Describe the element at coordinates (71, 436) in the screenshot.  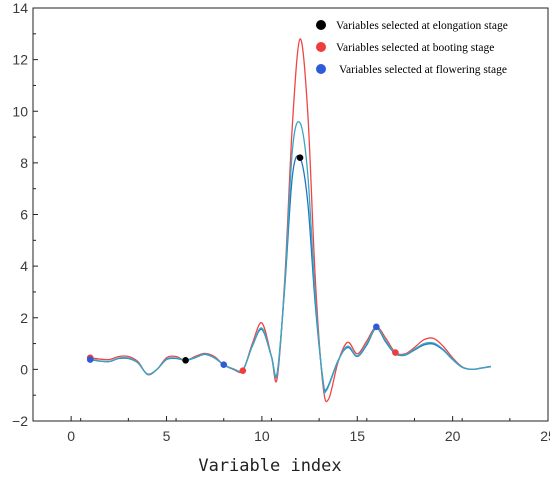
I see `x-tick-label: 0` at that location.